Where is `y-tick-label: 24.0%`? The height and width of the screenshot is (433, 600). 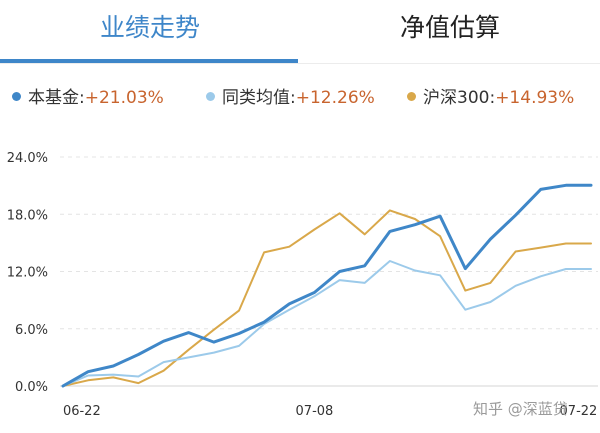 y-tick-label: 24.0% is located at coordinates (27, 158).